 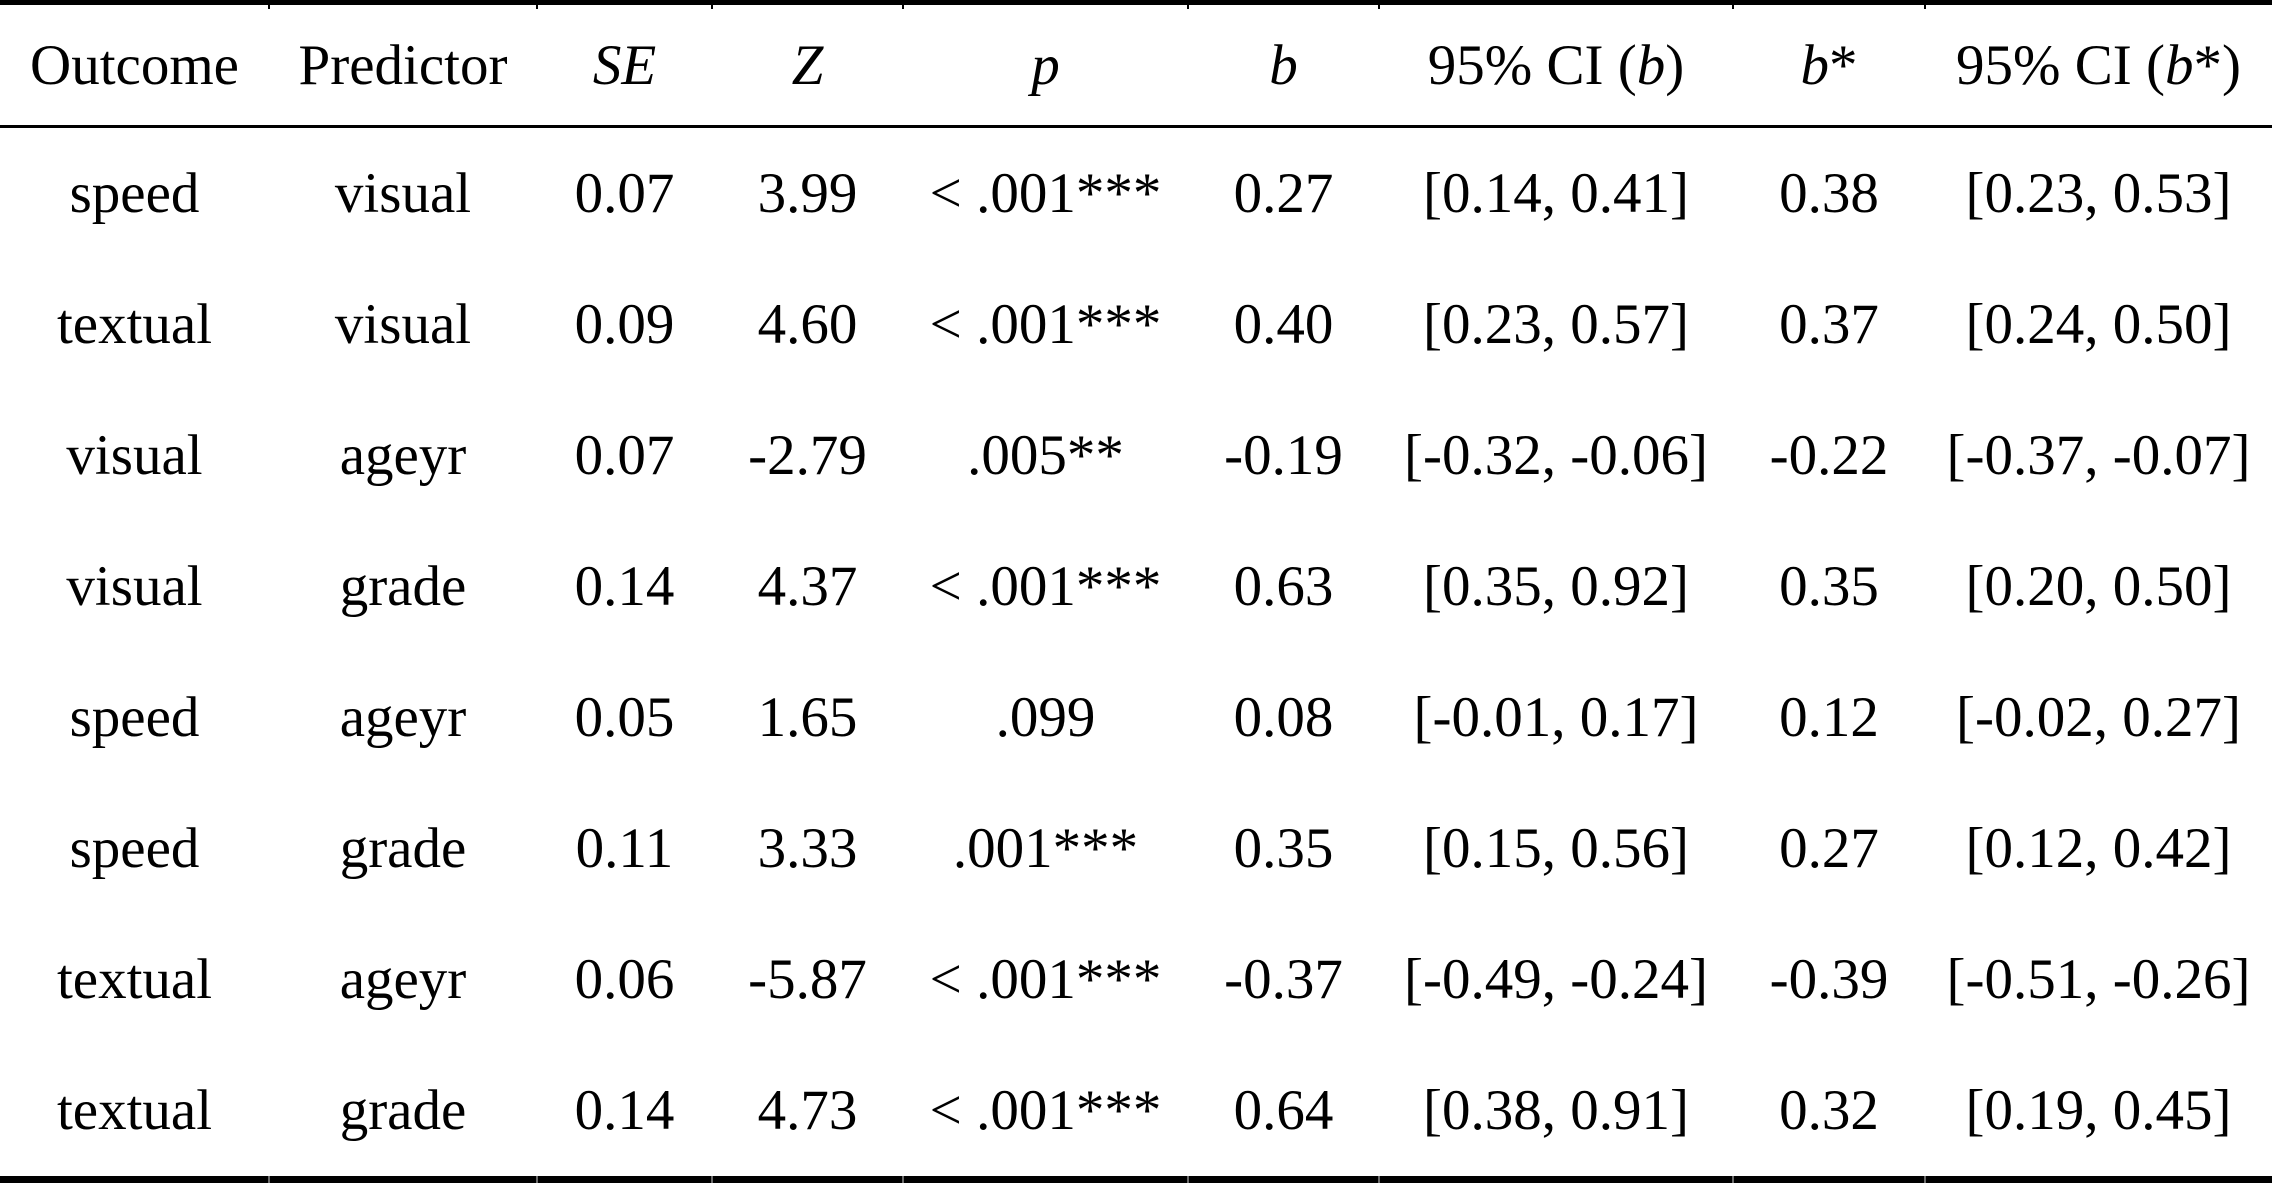 I want to click on cell-ci-b-star: [0.20, 0.50], so click(x=2098, y=586).